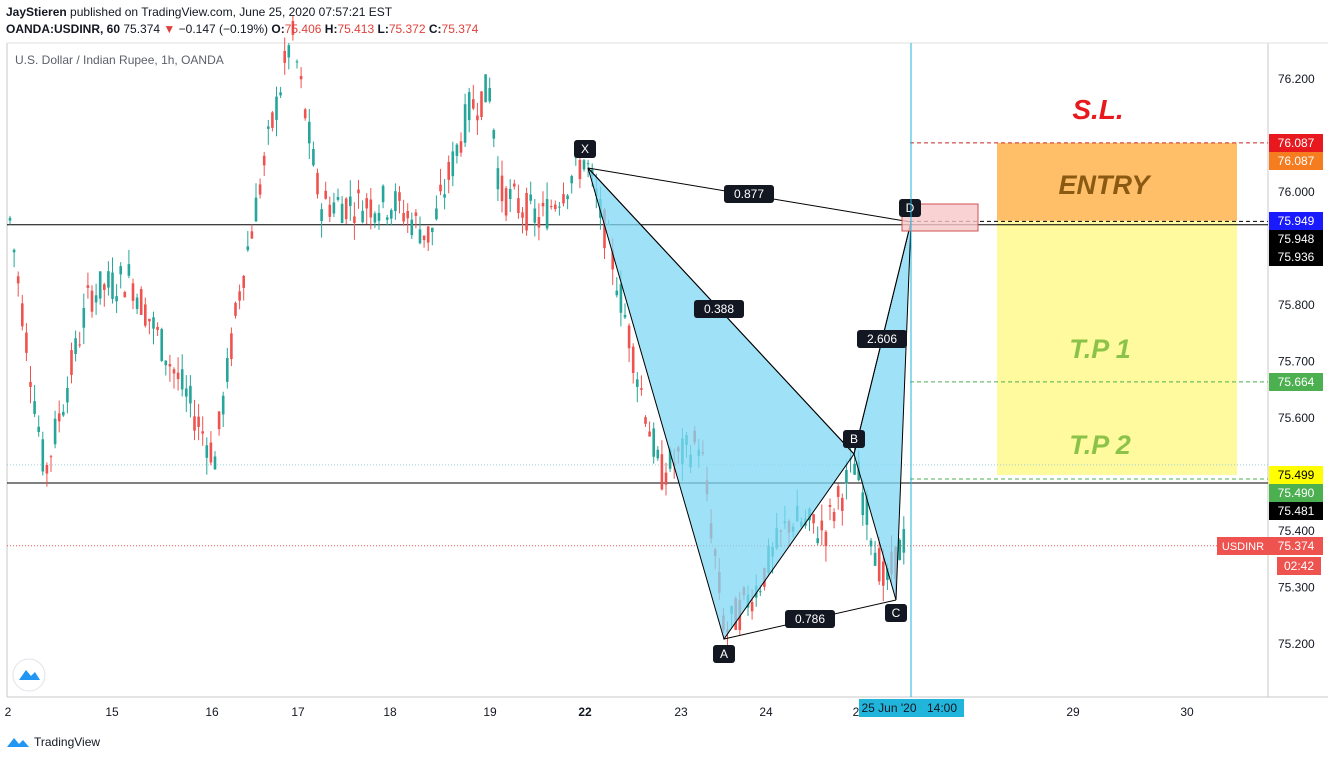 This screenshot has width=1330, height=762. I want to click on price-axis-label: 75.949, so click(1296, 221).